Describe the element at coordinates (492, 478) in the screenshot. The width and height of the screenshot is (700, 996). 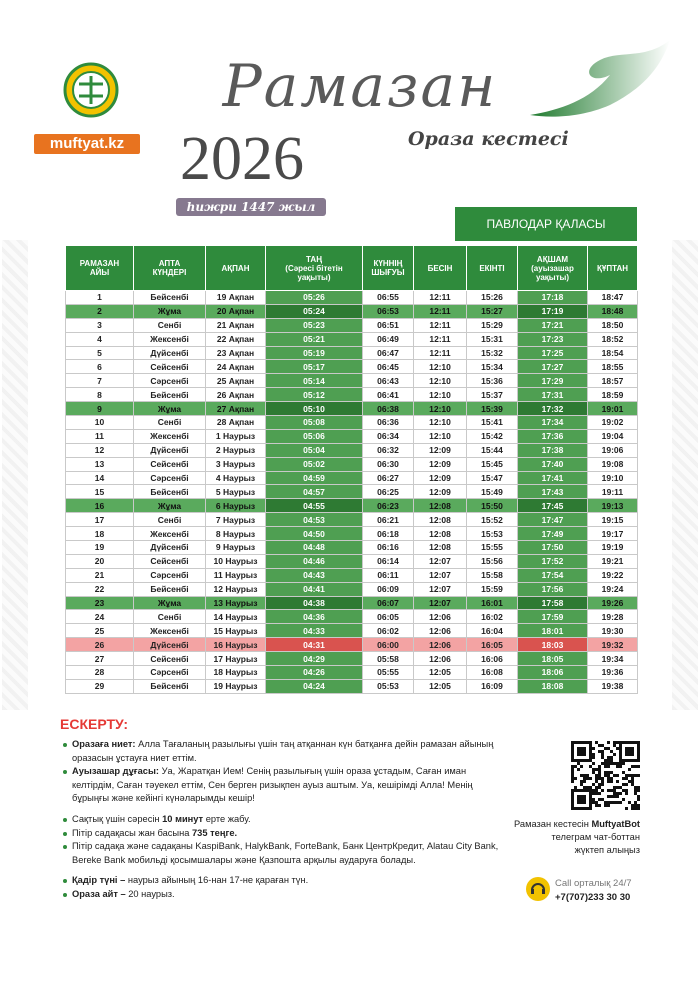
I see `table-cell: 15:47` at that location.